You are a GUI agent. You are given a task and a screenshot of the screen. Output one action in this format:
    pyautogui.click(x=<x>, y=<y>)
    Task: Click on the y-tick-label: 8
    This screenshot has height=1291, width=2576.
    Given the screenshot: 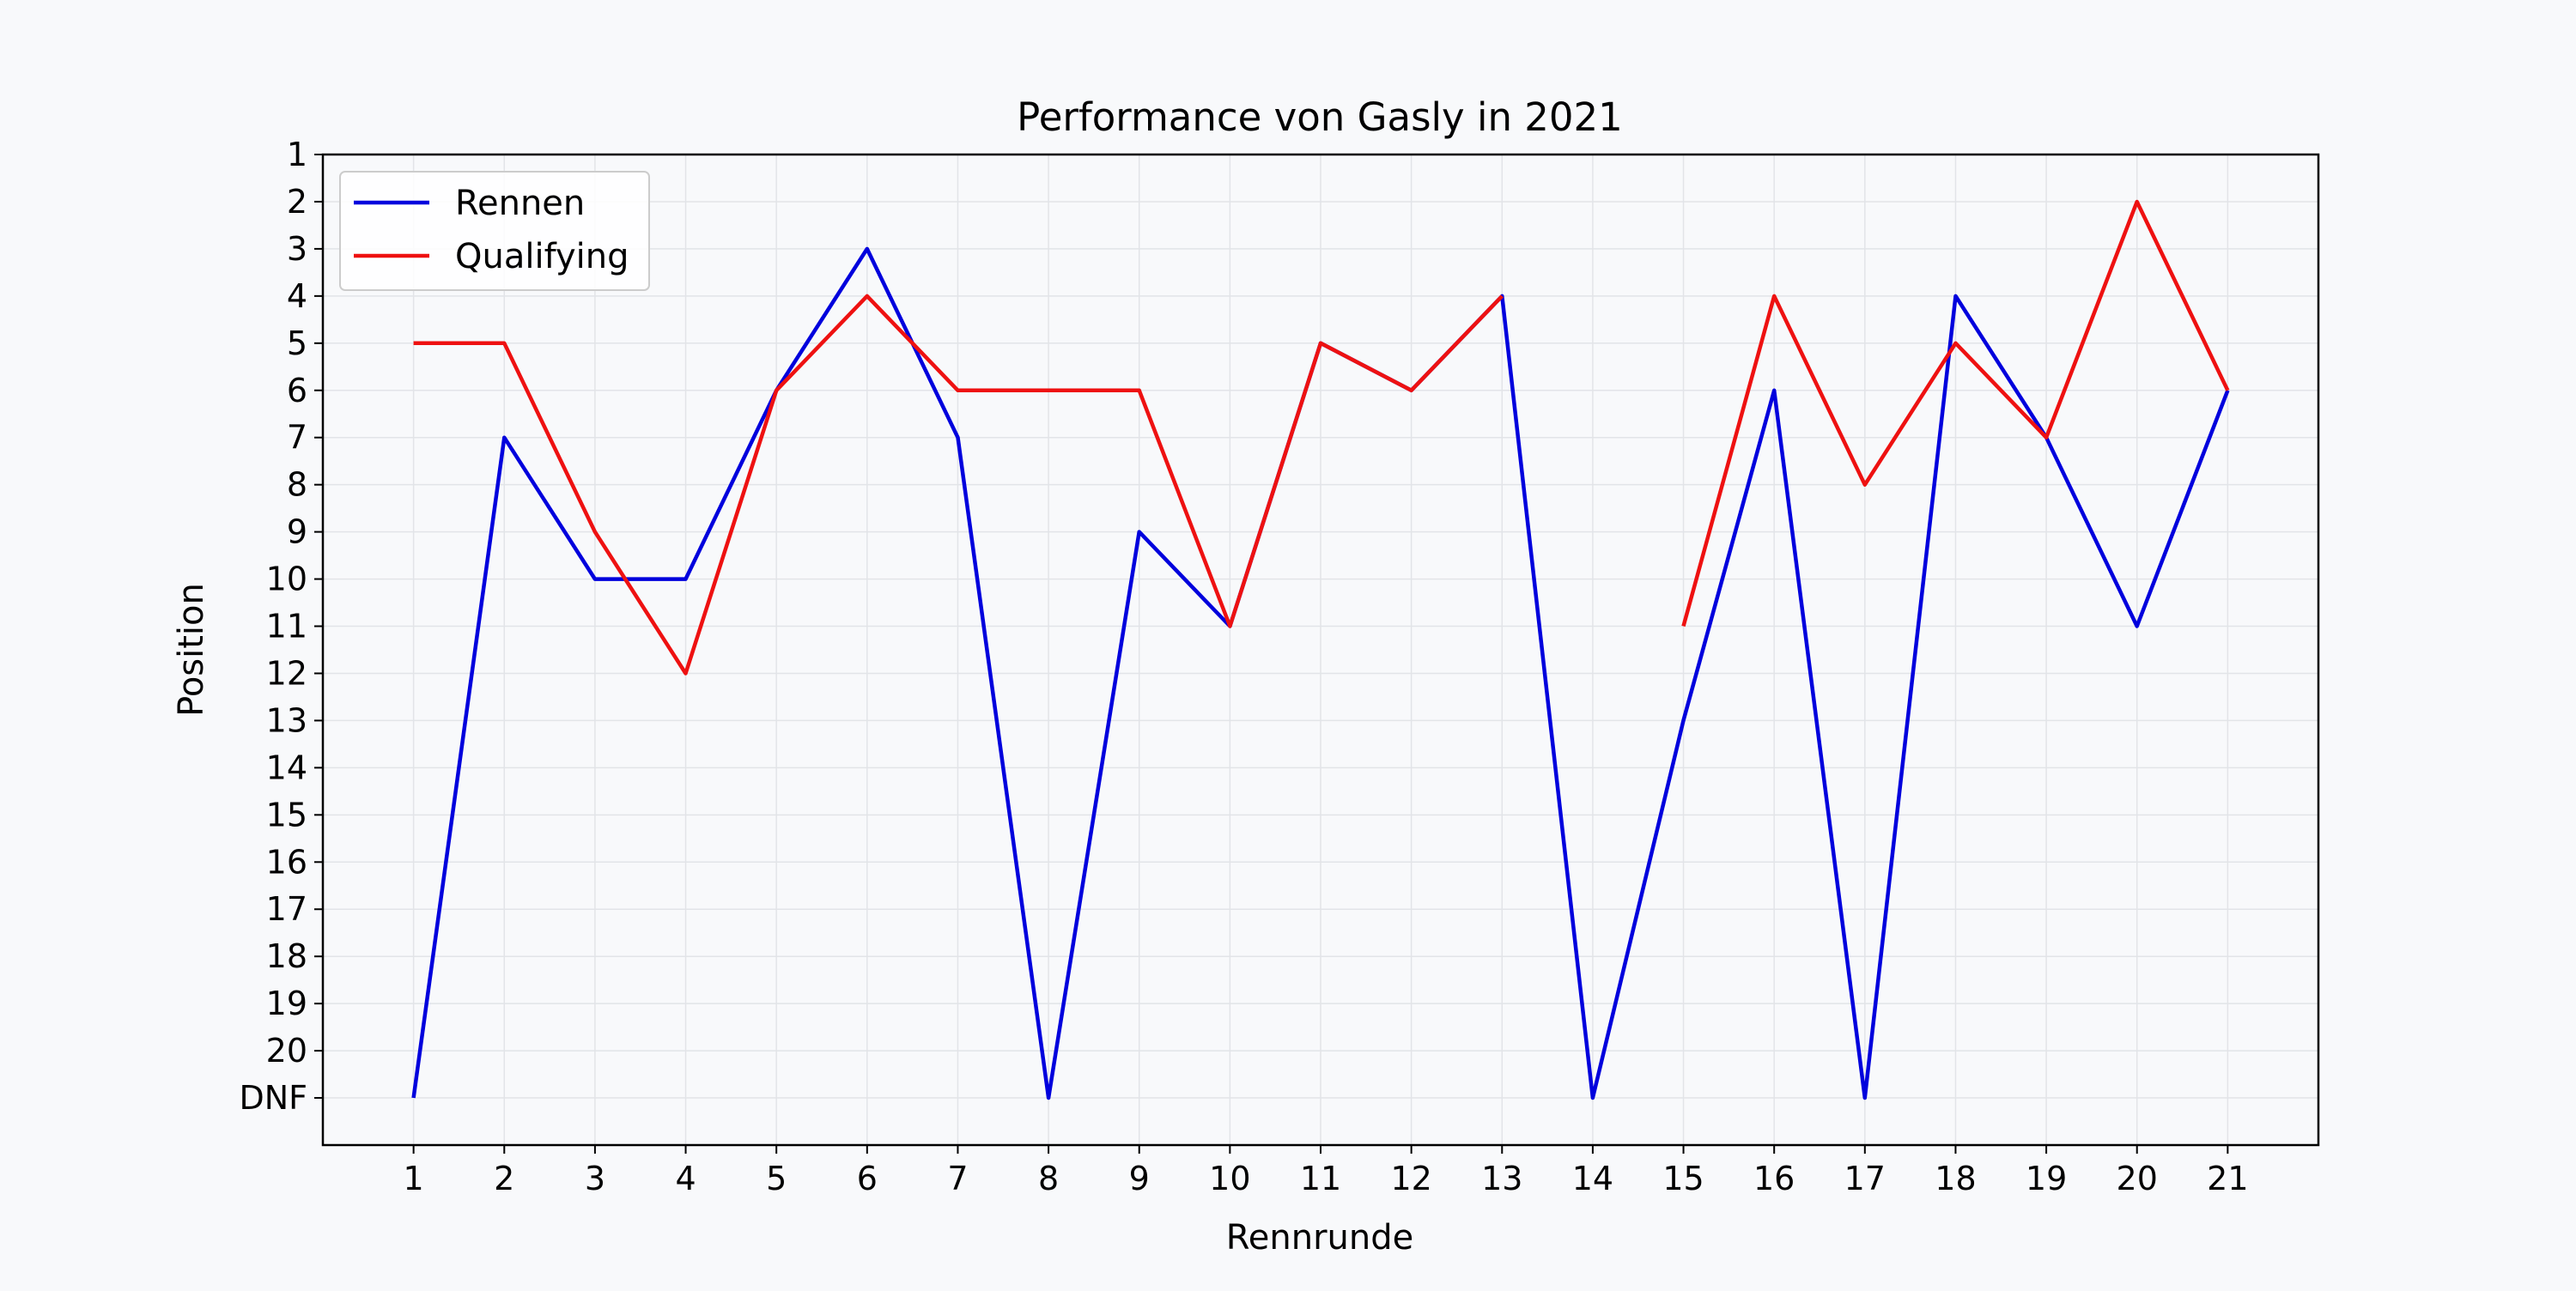 What is the action you would take?
    pyautogui.click(x=297, y=485)
    